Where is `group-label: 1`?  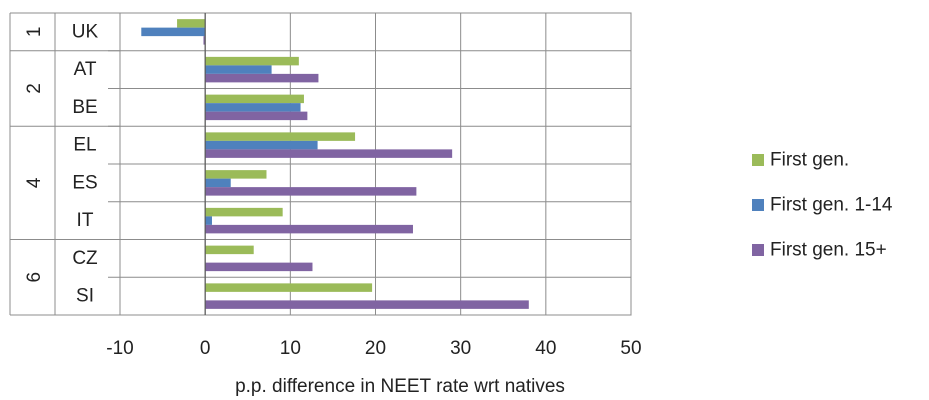
group-label: 1 is located at coordinates (34, 32).